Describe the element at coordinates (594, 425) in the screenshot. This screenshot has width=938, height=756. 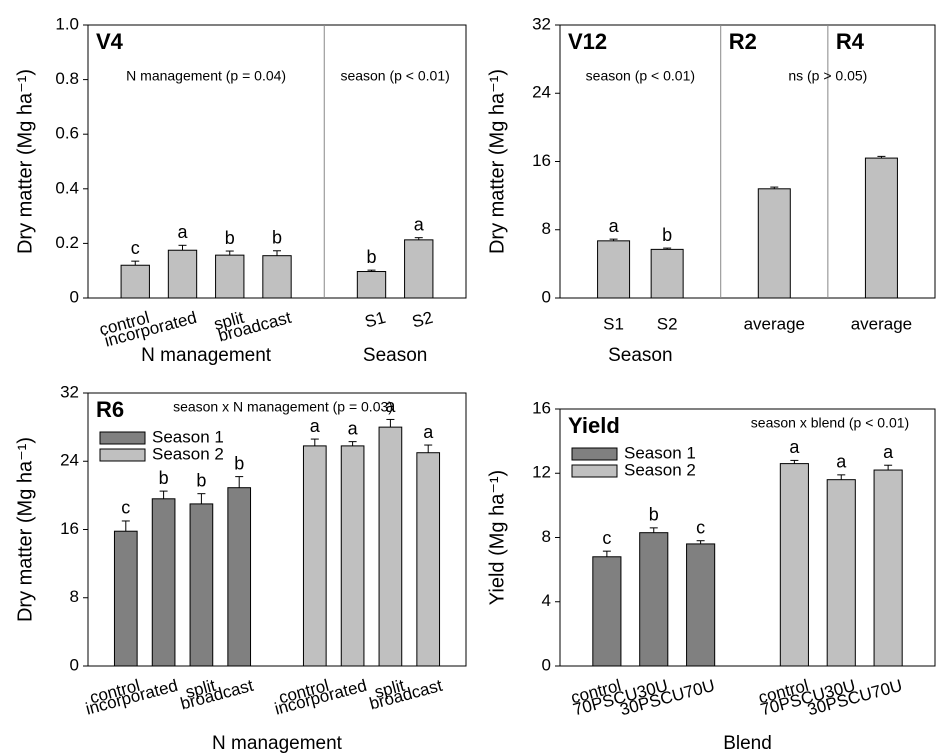
I see `panel-label: Yield` at that location.